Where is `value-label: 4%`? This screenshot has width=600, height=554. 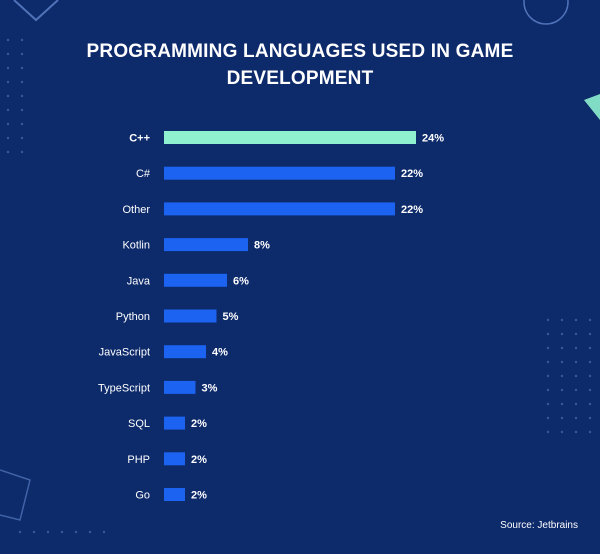
value-label: 4% is located at coordinates (220, 353).